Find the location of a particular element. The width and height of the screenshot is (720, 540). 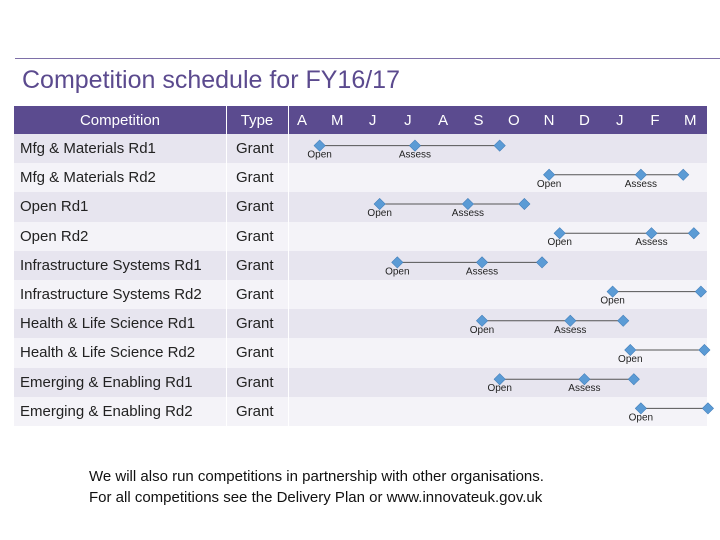

header-month: F is located at coordinates (655, 120).